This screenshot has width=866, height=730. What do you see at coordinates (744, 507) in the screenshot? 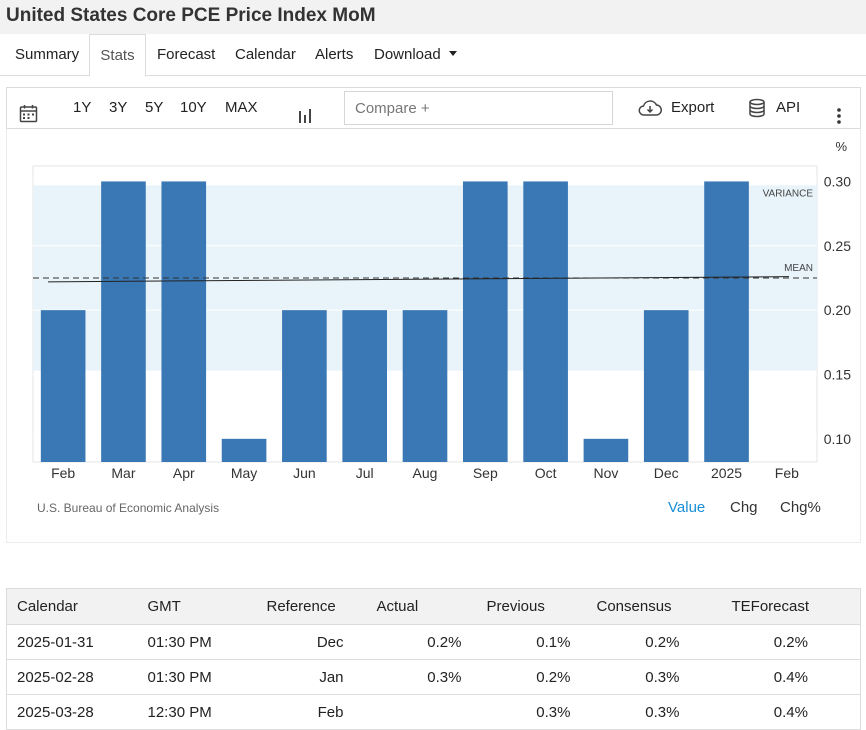
I see `view-chg-button: Chg` at bounding box center [744, 507].